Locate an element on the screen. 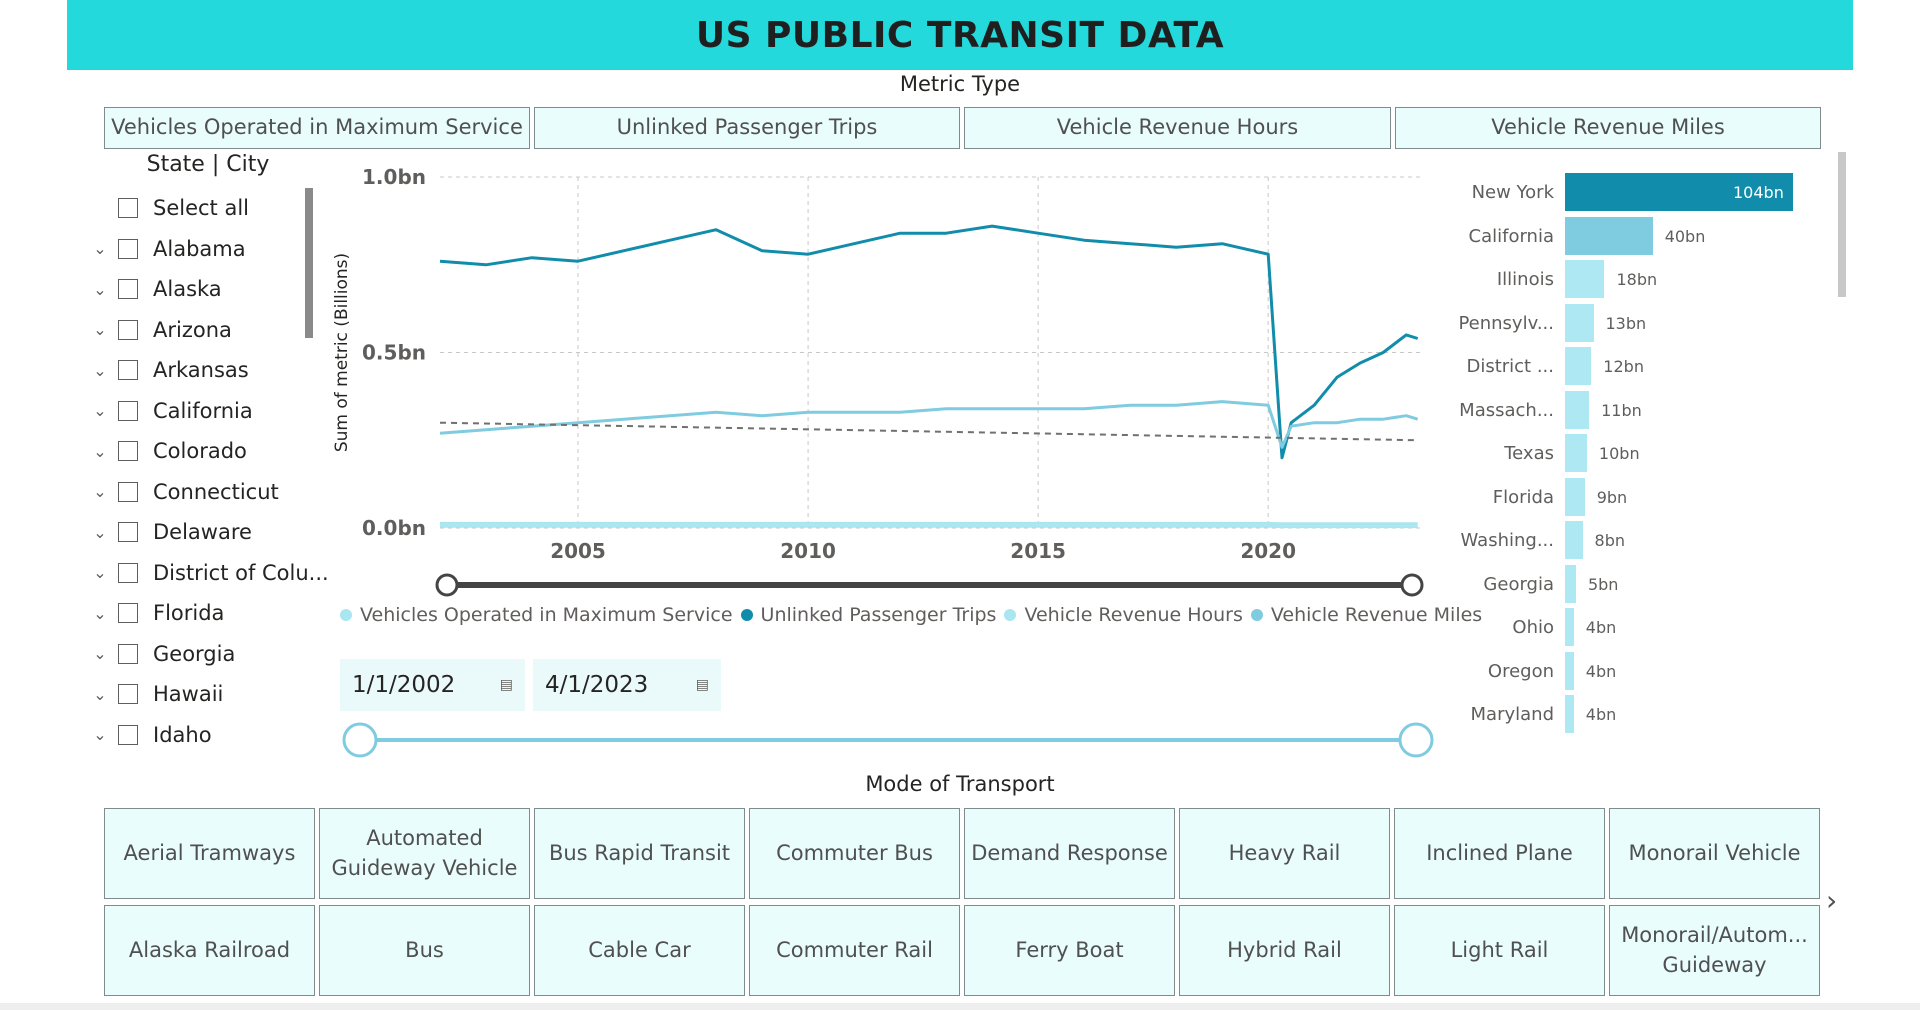 This screenshot has height=1010, width=1920. legend-item: Vehicle Revenue Hours is located at coordinates (1123, 615).